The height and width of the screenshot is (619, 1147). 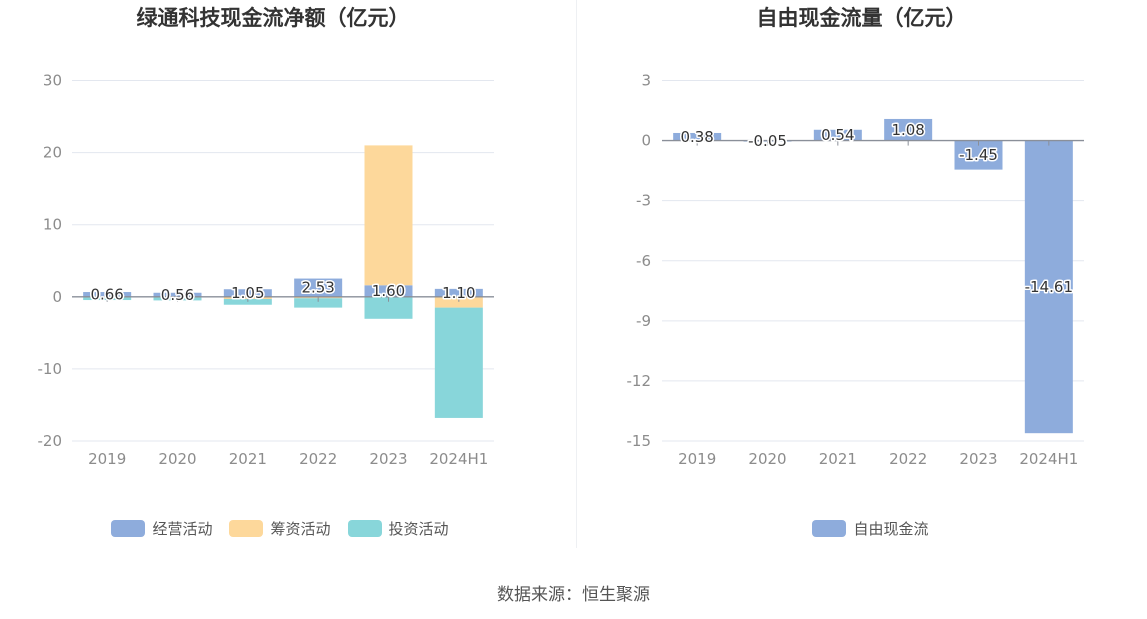 I want to click on data-label: 1.60, so click(x=388, y=291).